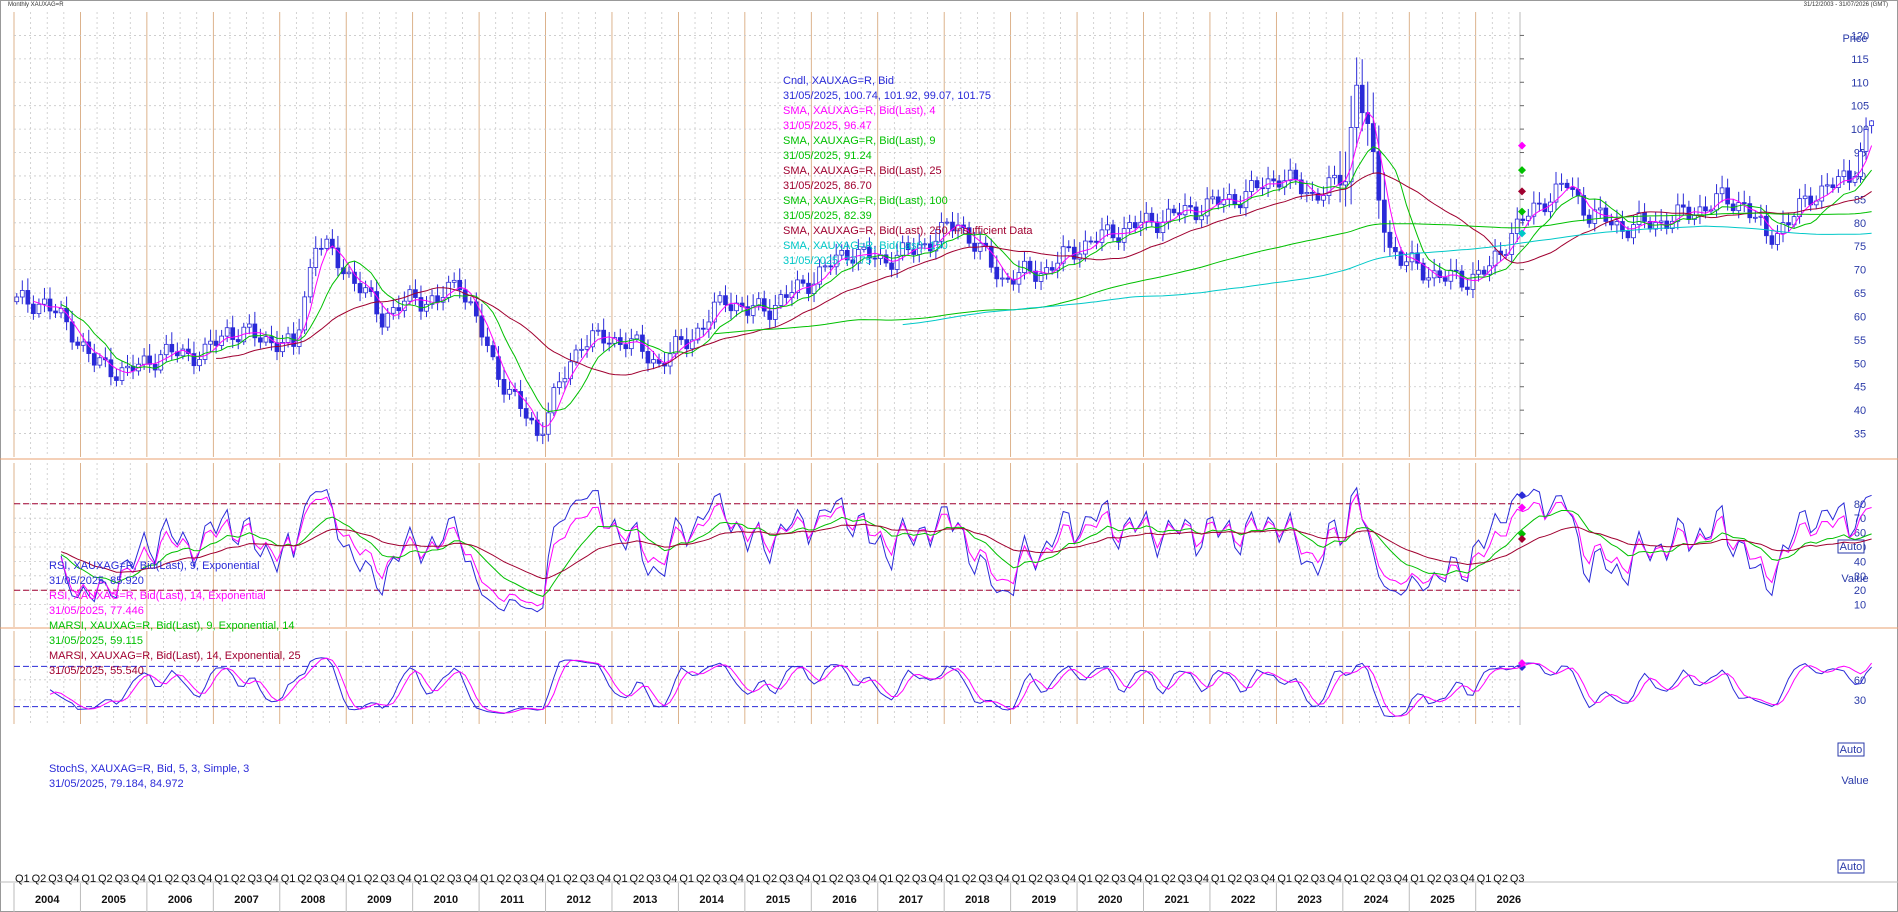  What do you see at coordinates (1860, 388) in the screenshot?
I see `y-tick-label: 45` at bounding box center [1860, 388].